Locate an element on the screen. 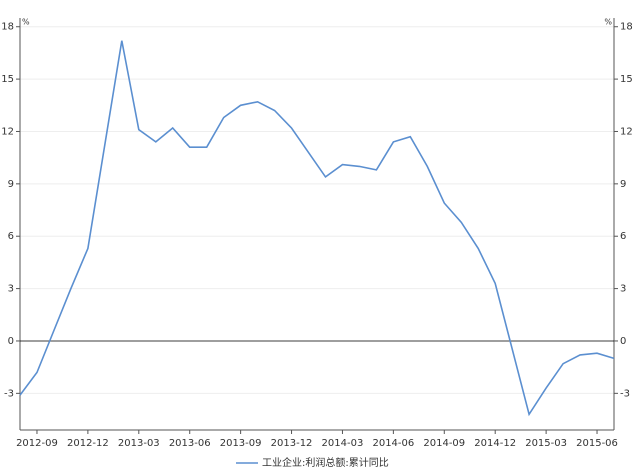  x-tick-label: 2014-06 is located at coordinates (393, 443).